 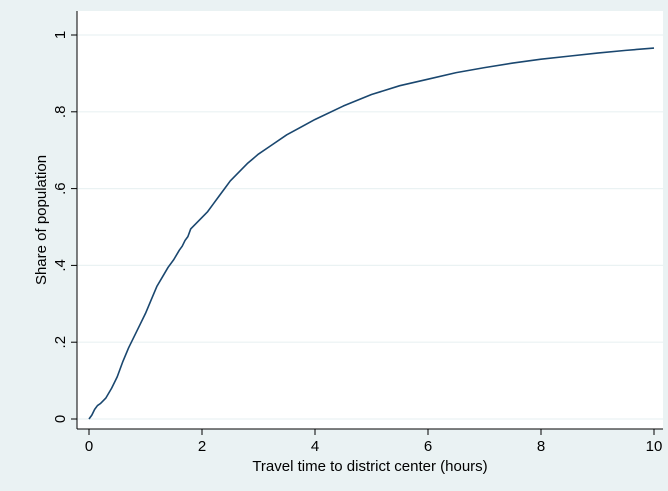 I want to click on y-tick-label: 0, so click(x=60, y=419).